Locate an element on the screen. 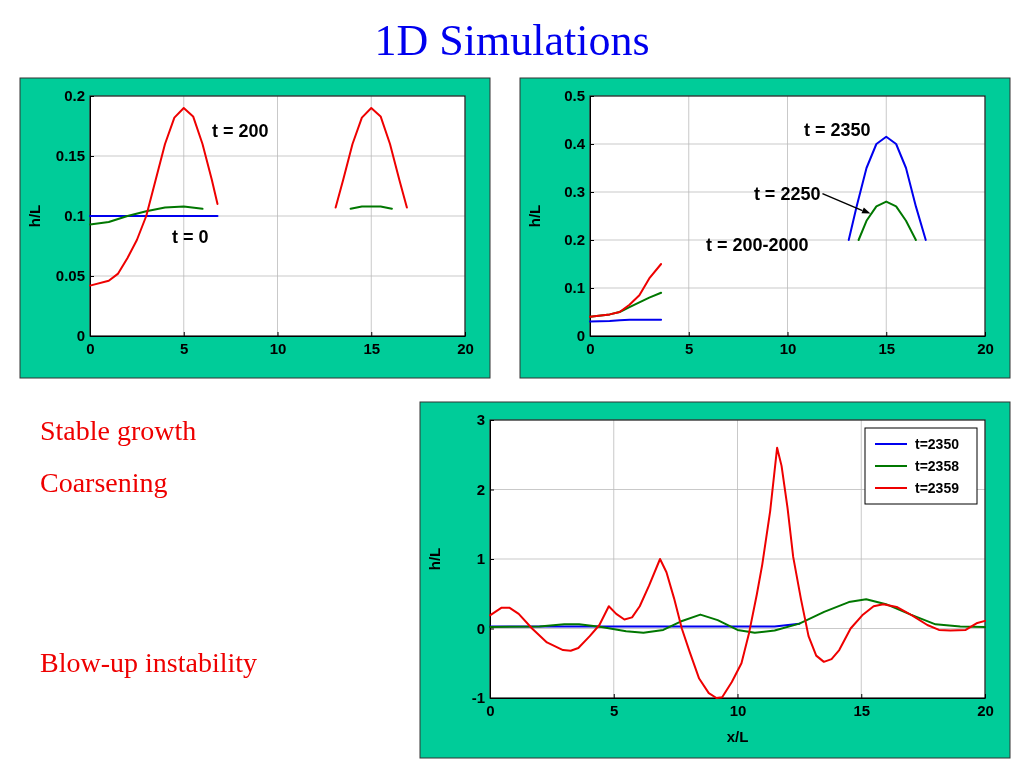 This screenshot has width=1024, height=768. y-tick-label: 2 is located at coordinates (480, 489).